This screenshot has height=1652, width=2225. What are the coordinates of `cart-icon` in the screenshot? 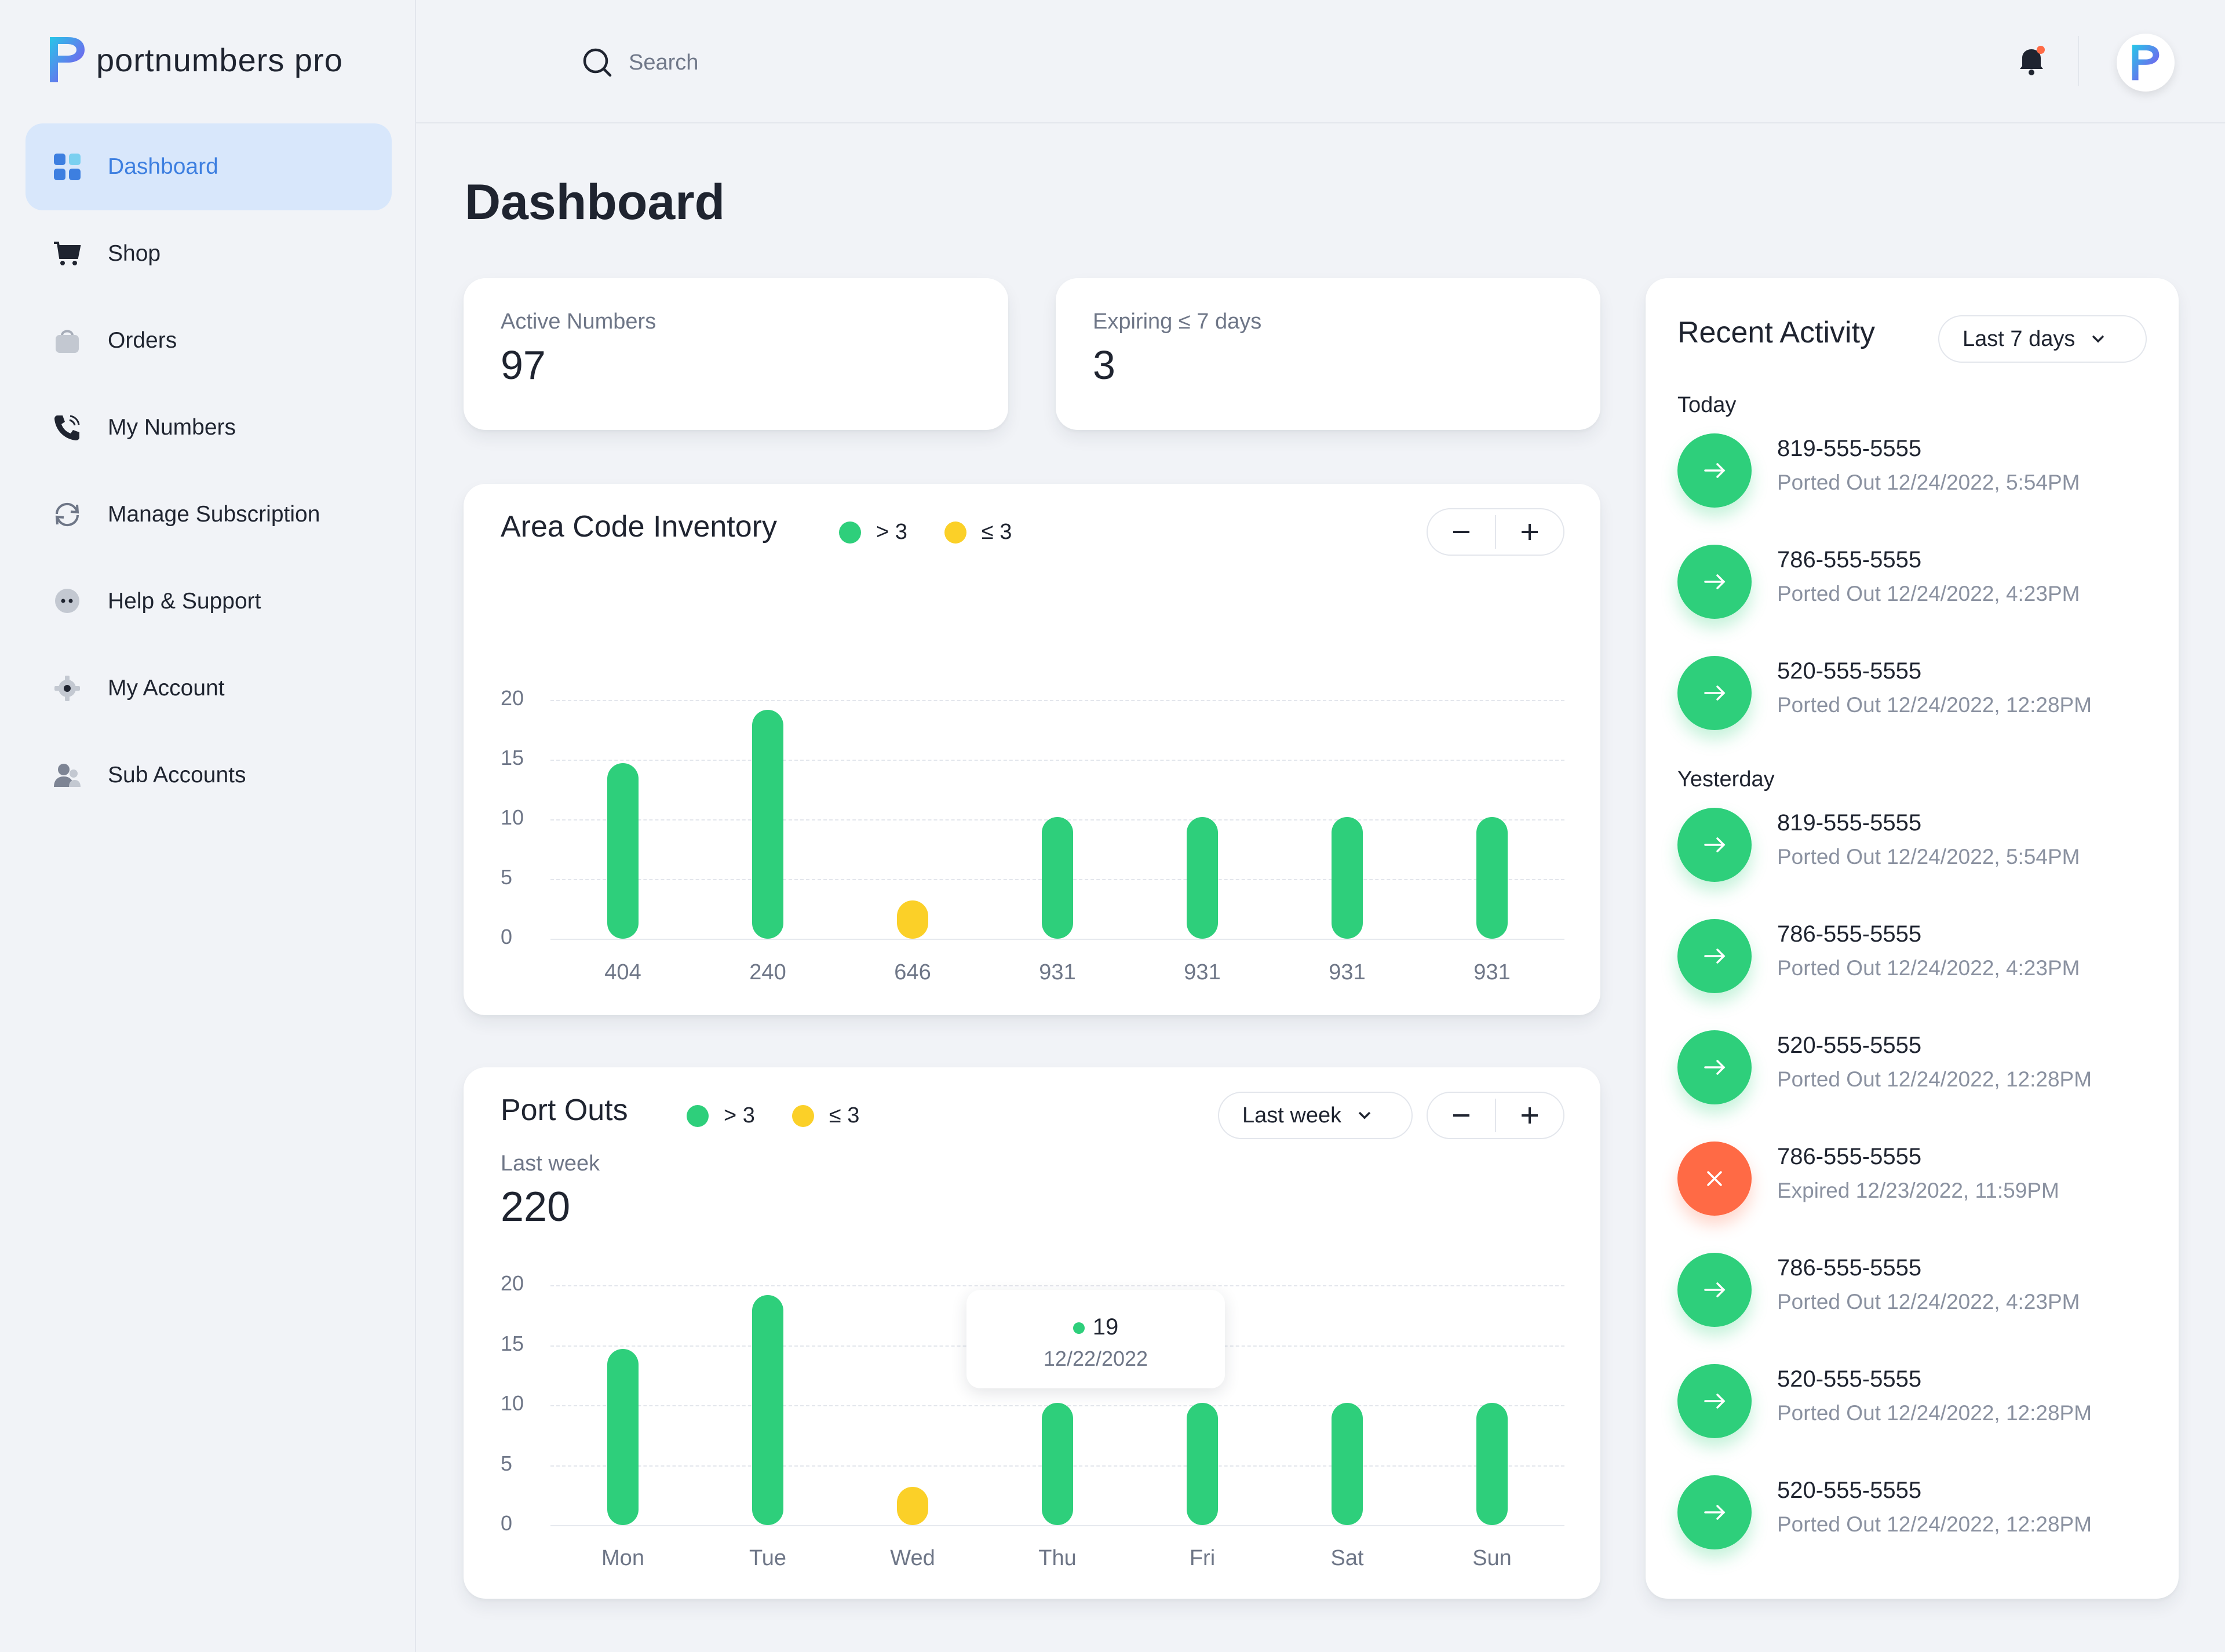 It's located at (67, 254).